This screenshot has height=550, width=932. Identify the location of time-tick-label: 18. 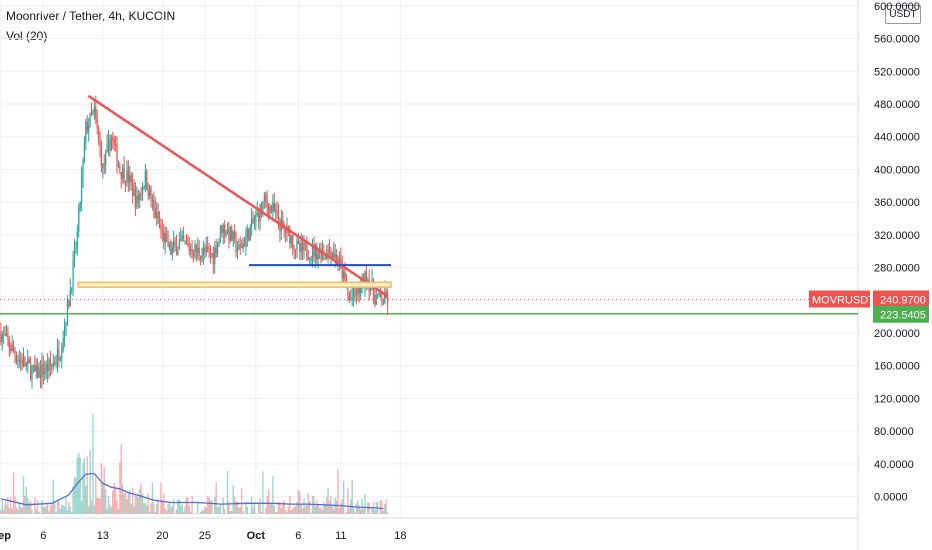
(400, 536).